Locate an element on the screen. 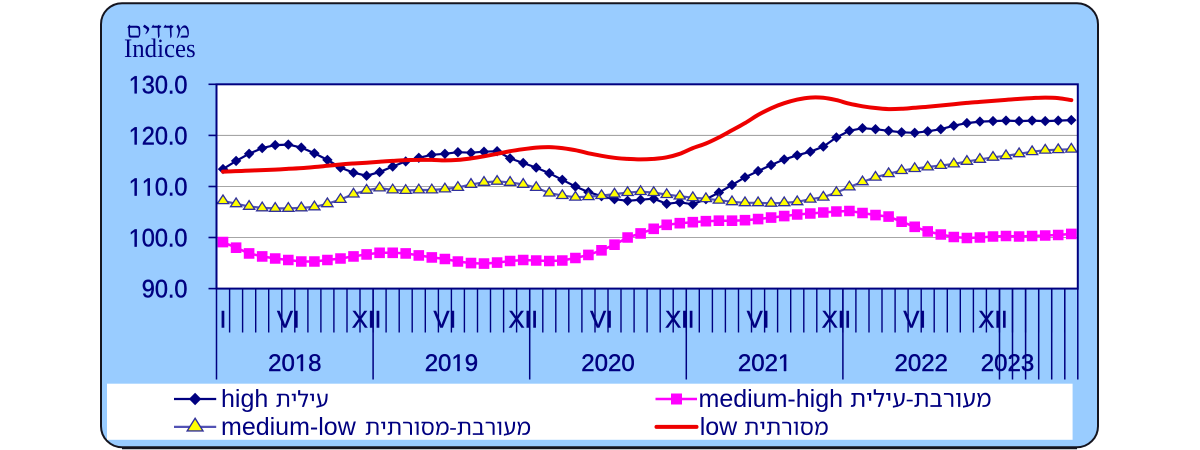 The height and width of the screenshot is (450, 1200). svg-text: medium-high is located at coordinates (771, 399).